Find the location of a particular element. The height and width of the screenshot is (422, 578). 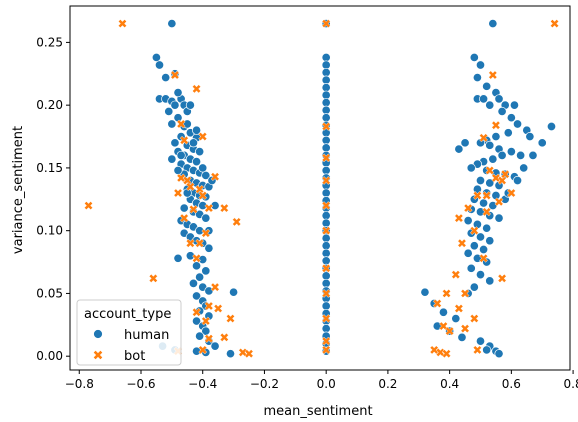

x-tick-label-7: 0.6 is located at coordinates (511, 384).